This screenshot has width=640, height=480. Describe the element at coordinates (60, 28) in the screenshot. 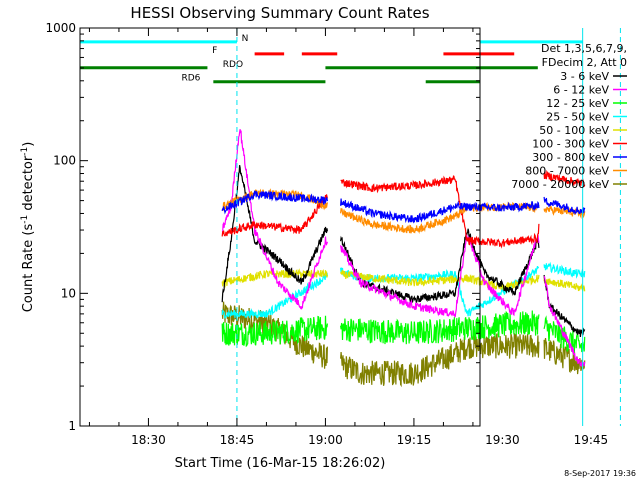

I see `y-tick-label: 1000` at that location.